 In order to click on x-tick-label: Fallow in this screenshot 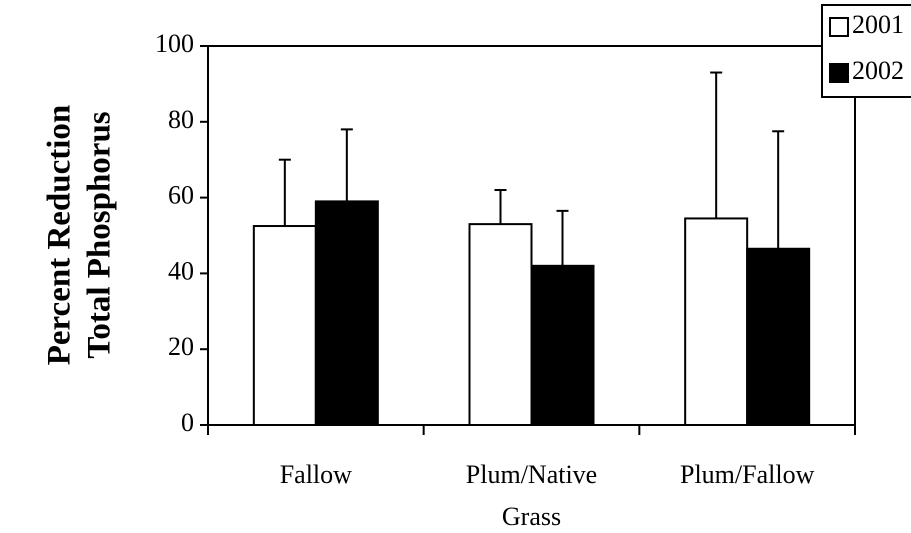, I will do `click(316, 474)`.